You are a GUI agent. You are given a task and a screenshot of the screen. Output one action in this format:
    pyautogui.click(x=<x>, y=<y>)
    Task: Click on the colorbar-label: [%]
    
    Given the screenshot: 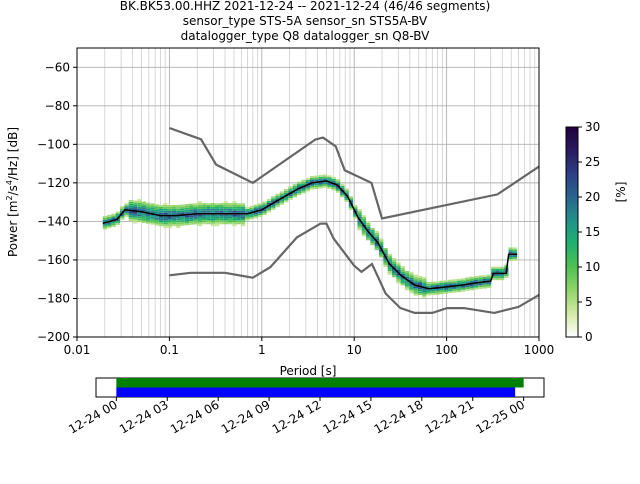 What is the action you would take?
    pyautogui.click(x=621, y=192)
    